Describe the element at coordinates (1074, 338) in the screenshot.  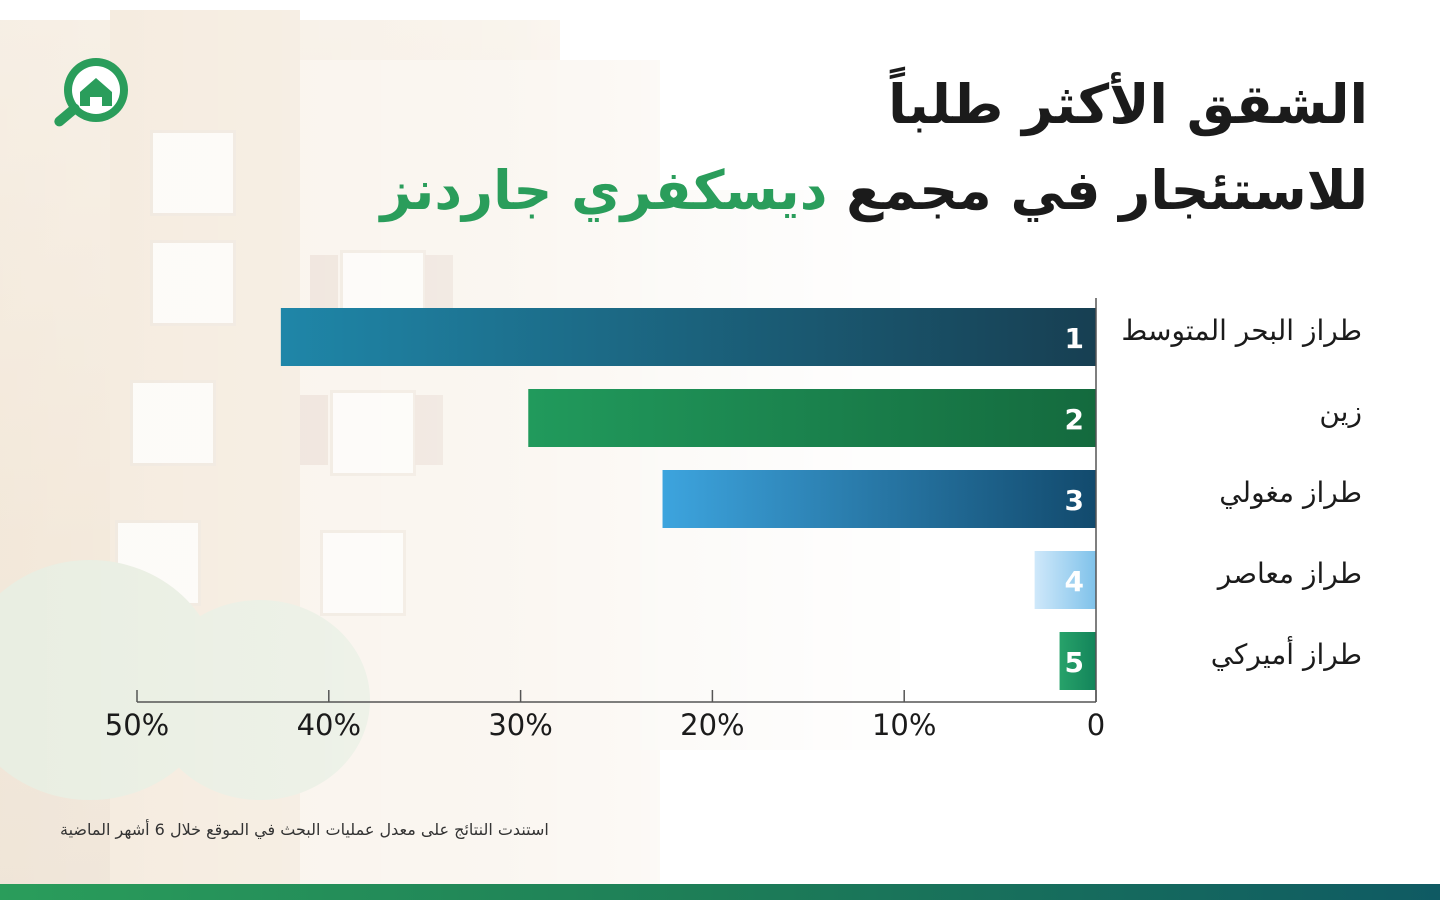
I see `bar-rank-label: 1` at that location.